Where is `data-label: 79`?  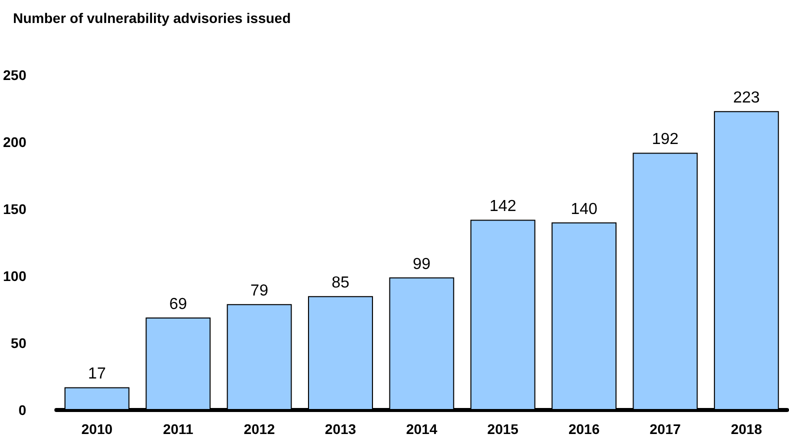
data-label: 79 is located at coordinates (259, 291).